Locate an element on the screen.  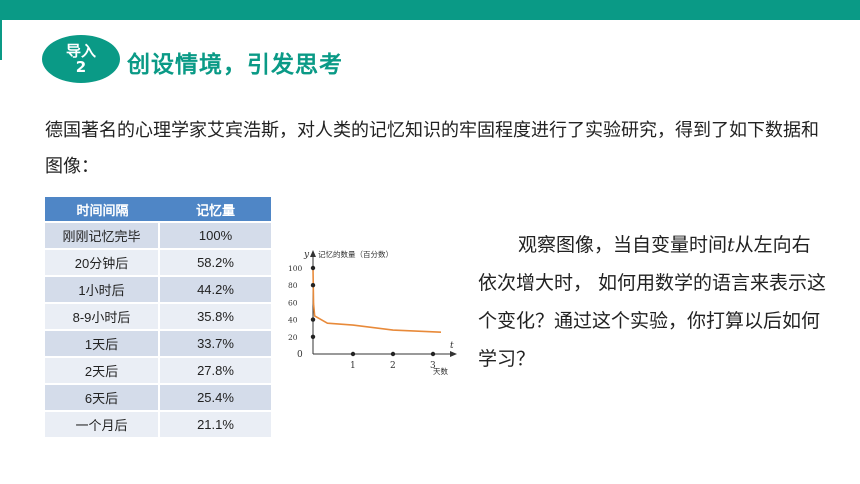
table-cell: 33.7% is located at coordinates (215, 343).